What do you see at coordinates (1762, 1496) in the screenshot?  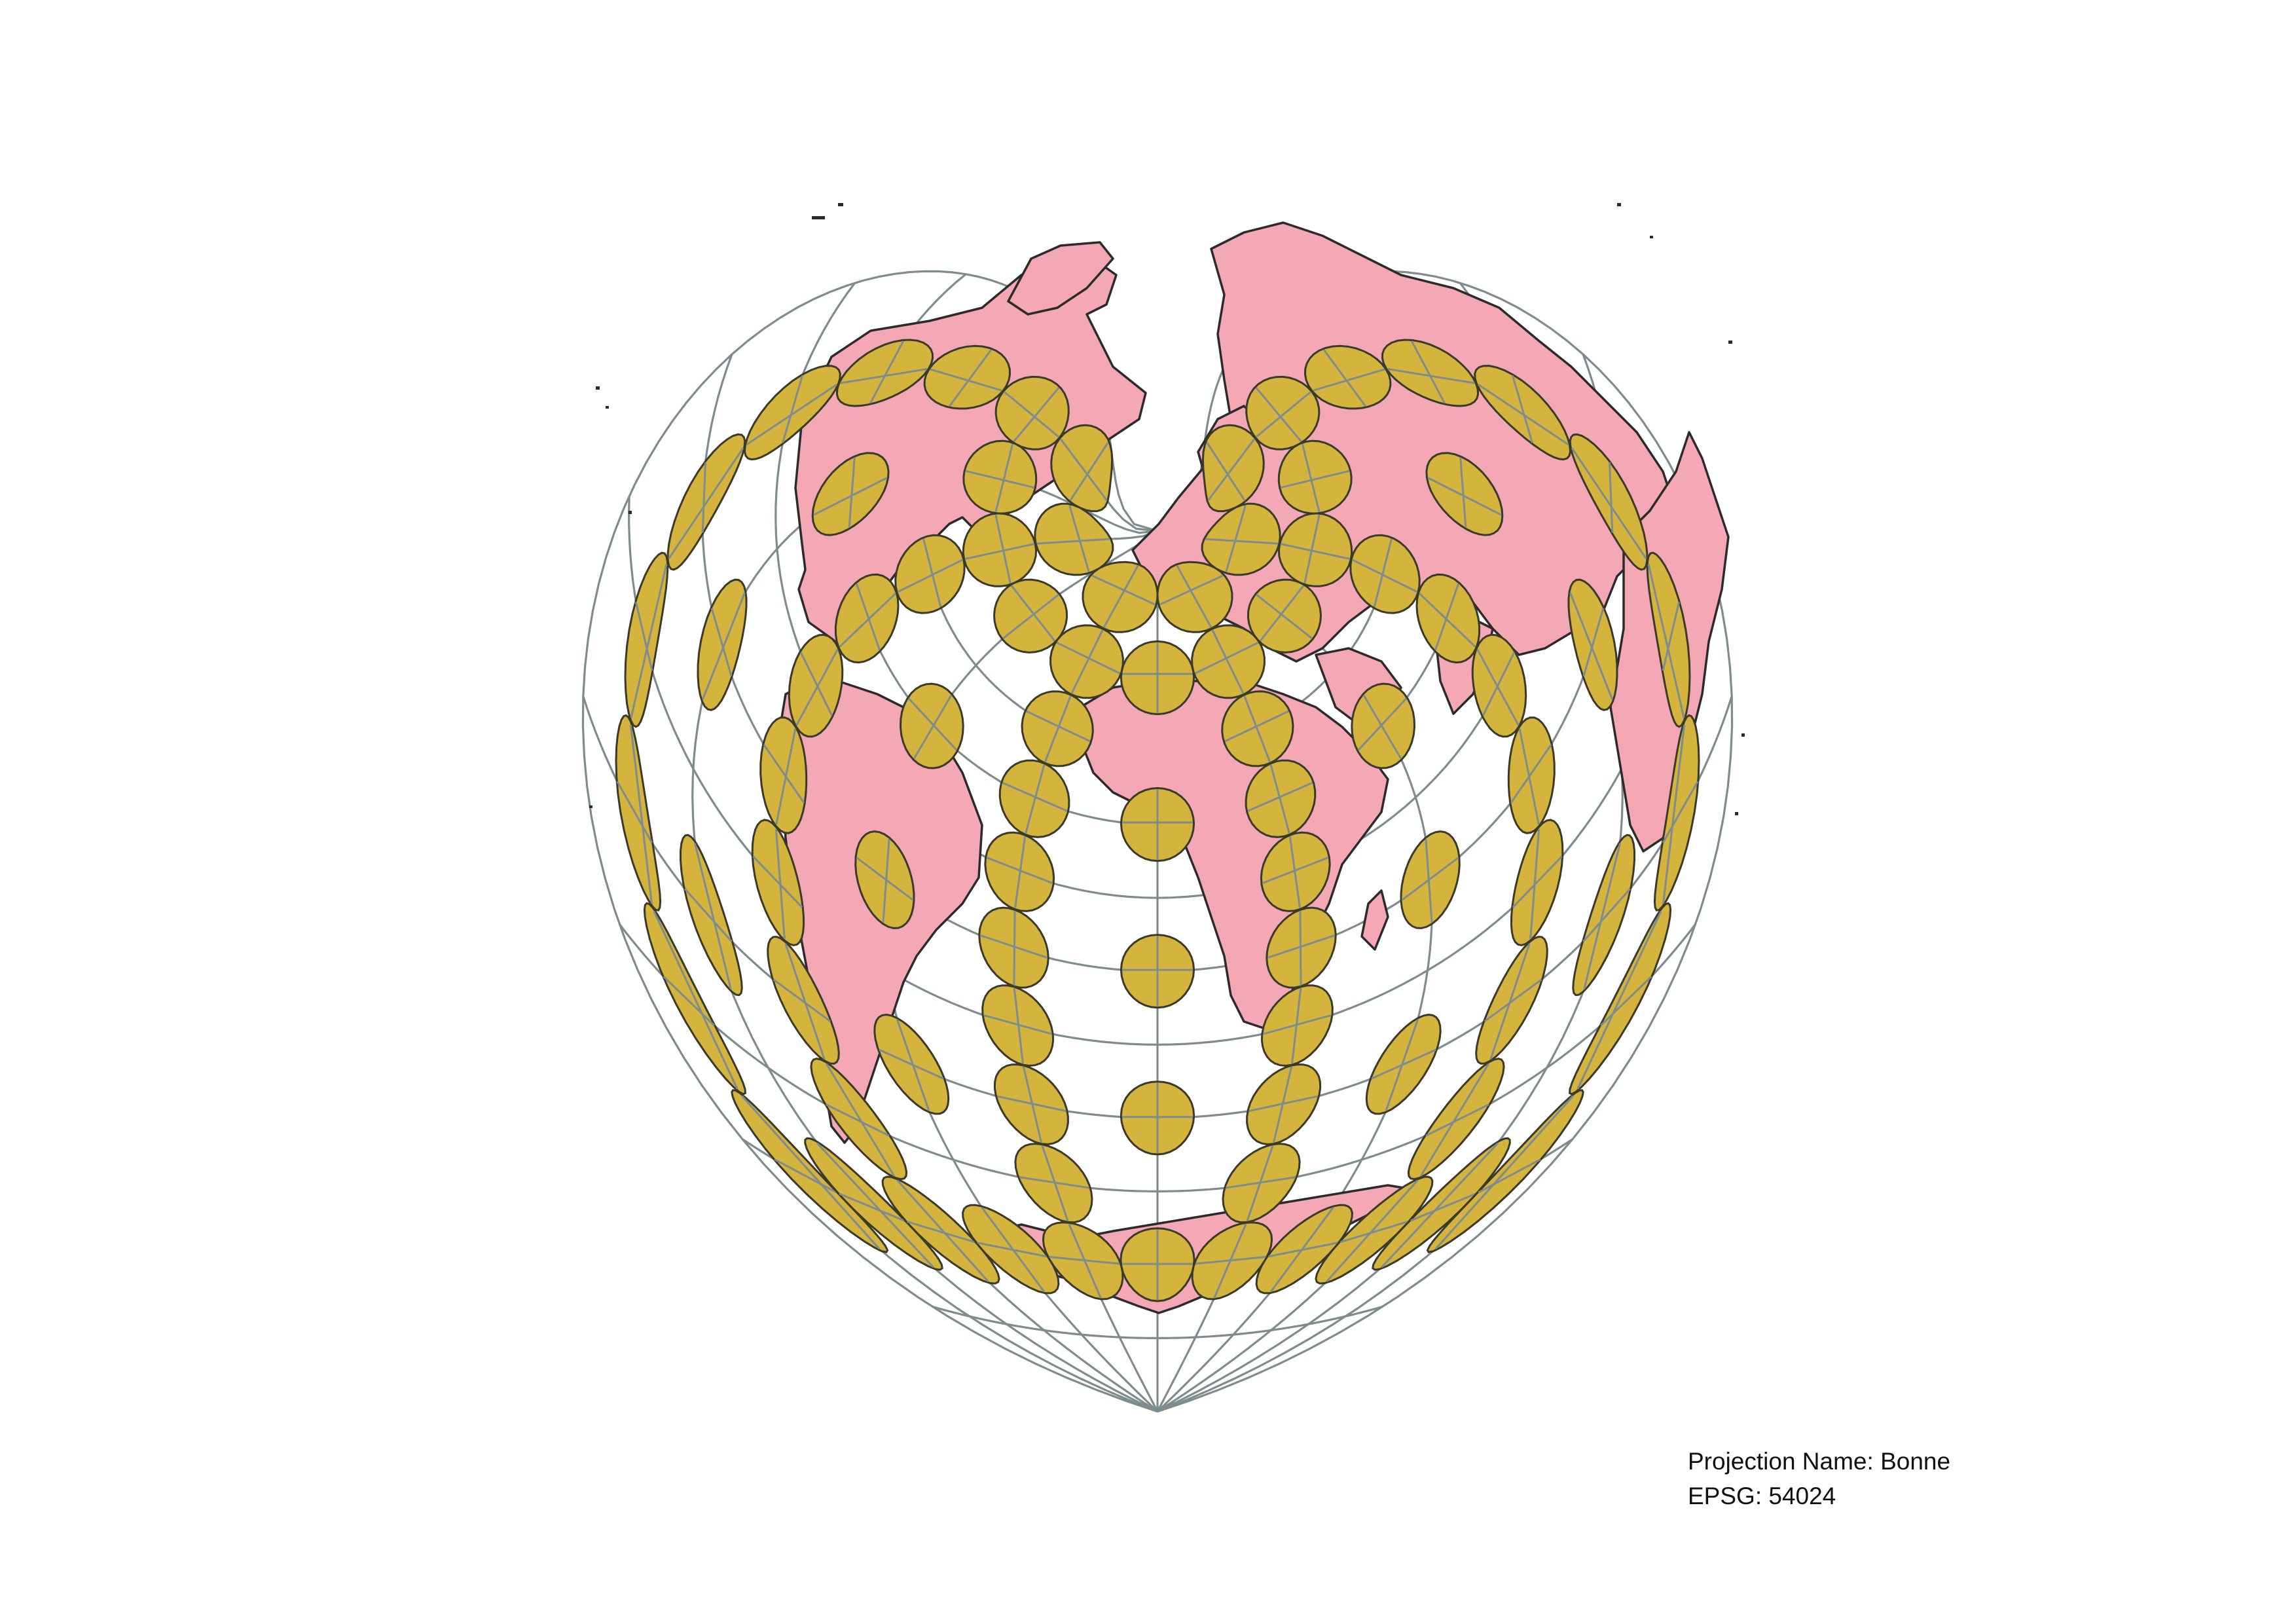 I see `epsg-code-label: EPSG: 54024` at bounding box center [1762, 1496].